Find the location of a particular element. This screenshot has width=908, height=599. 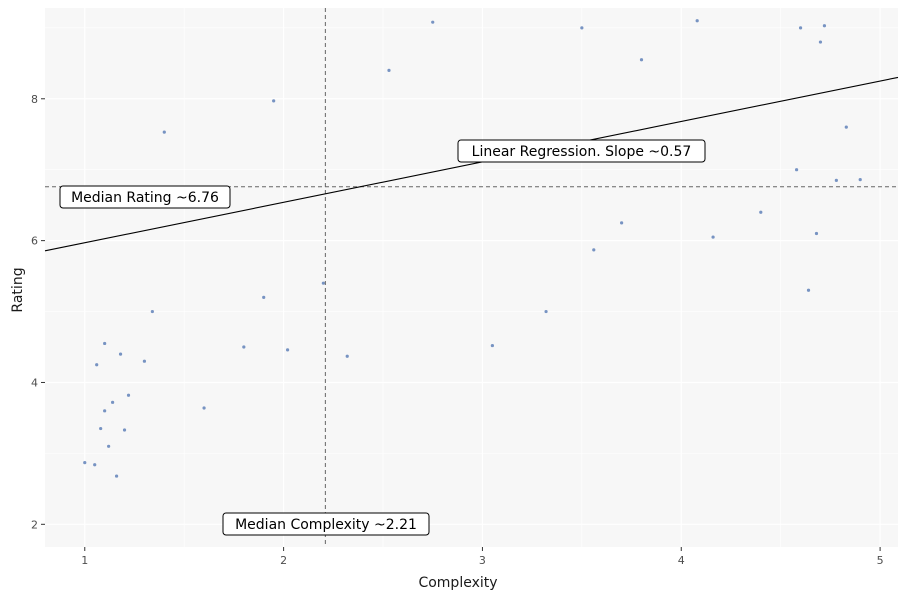

x-tick-label: 5 is located at coordinates (880, 560).